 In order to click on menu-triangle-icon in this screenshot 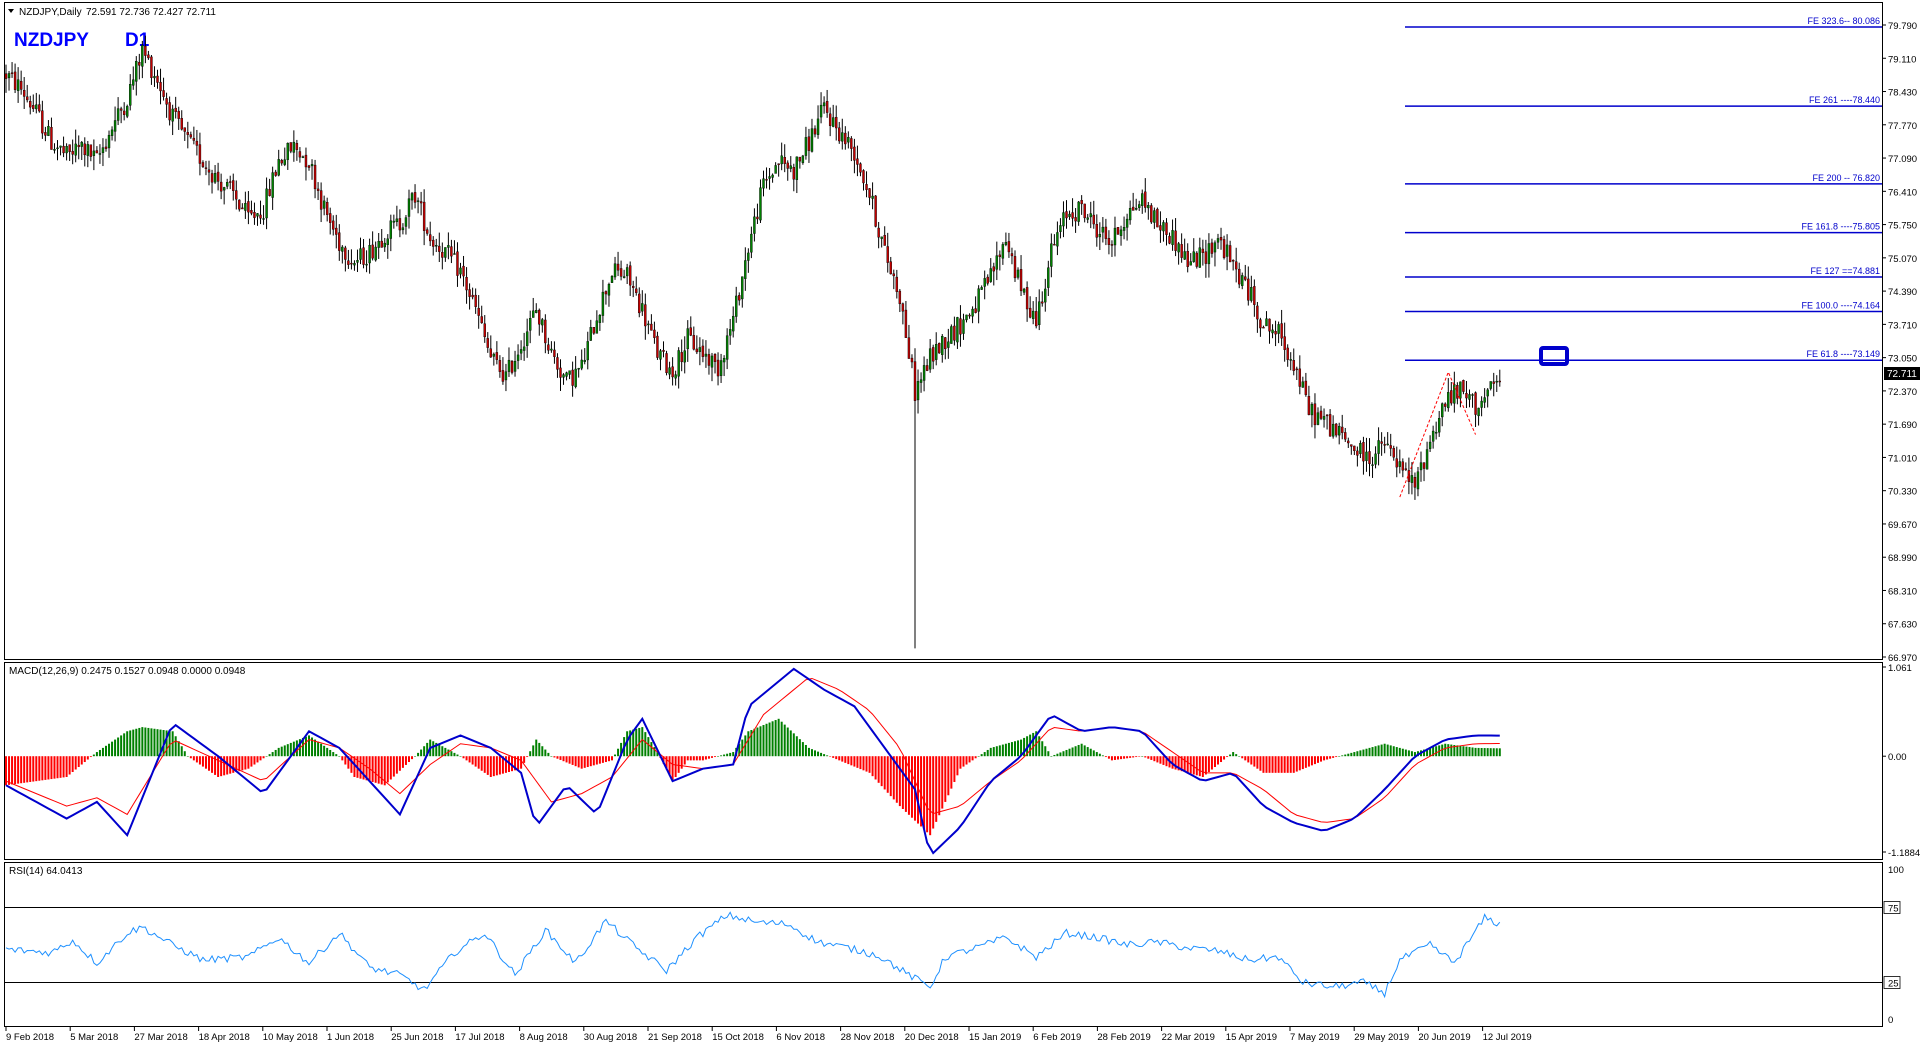, I will do `click(11, 11)`.